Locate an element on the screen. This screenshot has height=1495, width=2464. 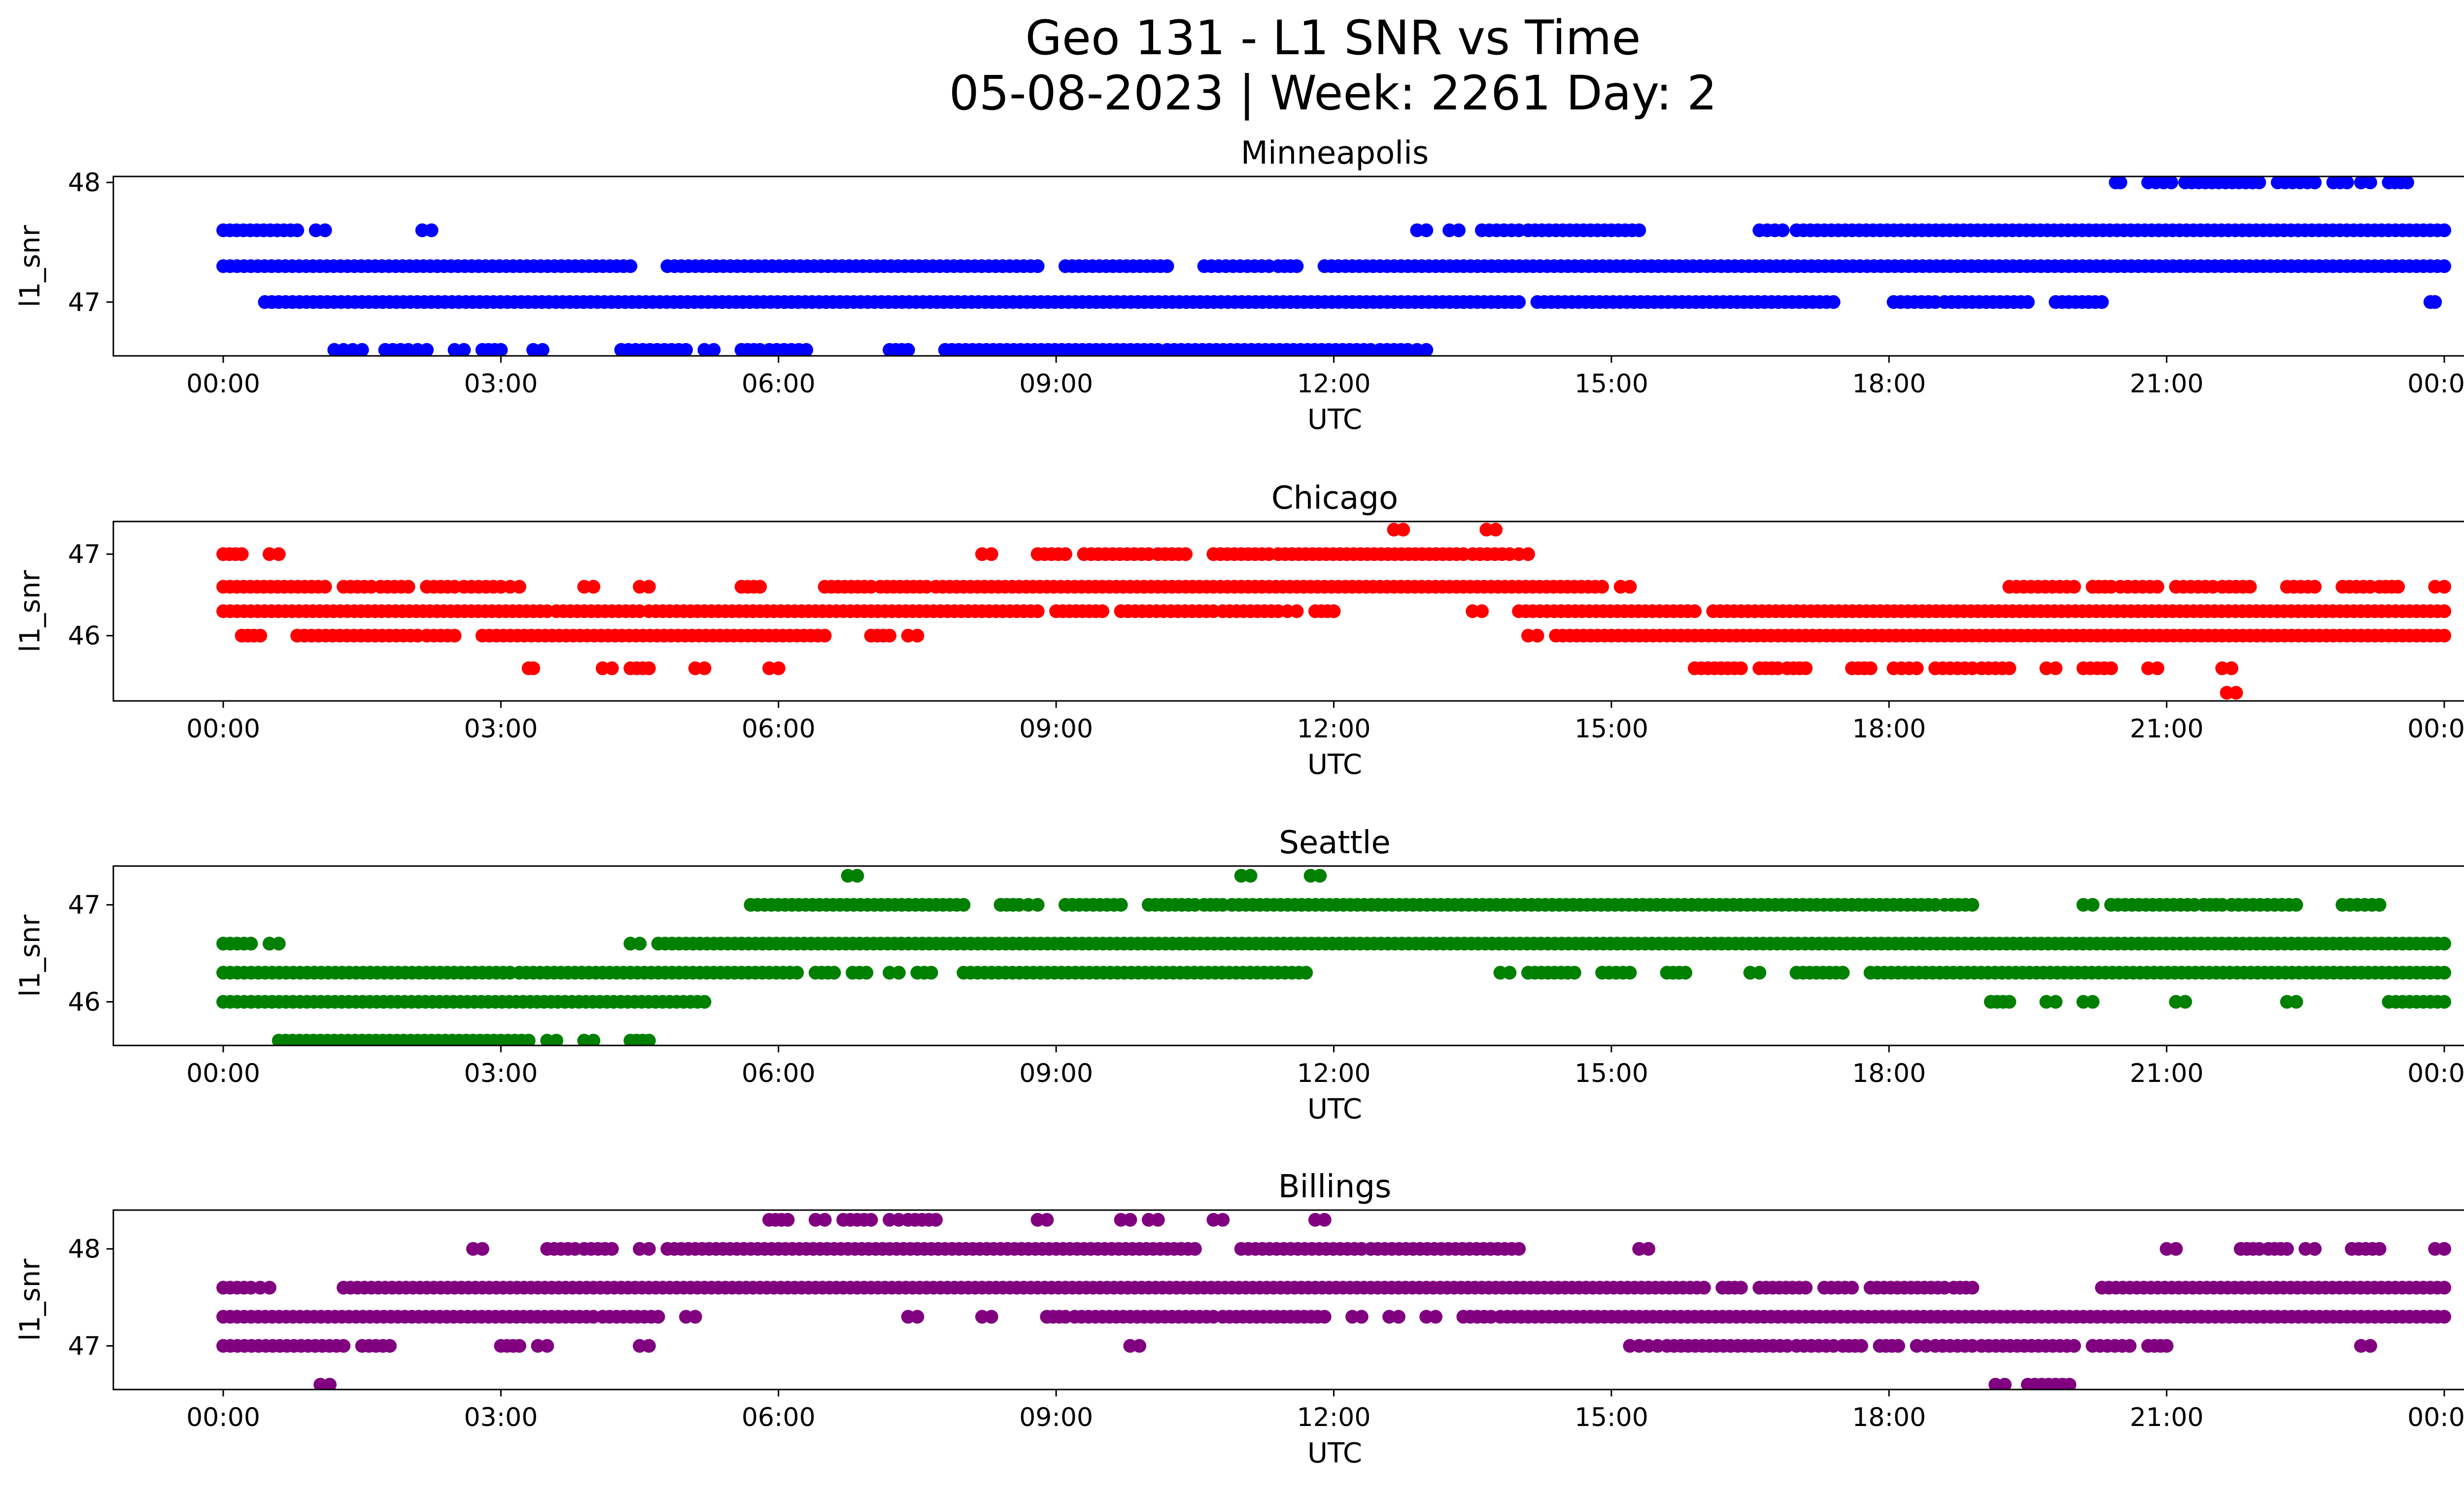
x-tick-label: 03:00 is located at coordinates (501, 729).